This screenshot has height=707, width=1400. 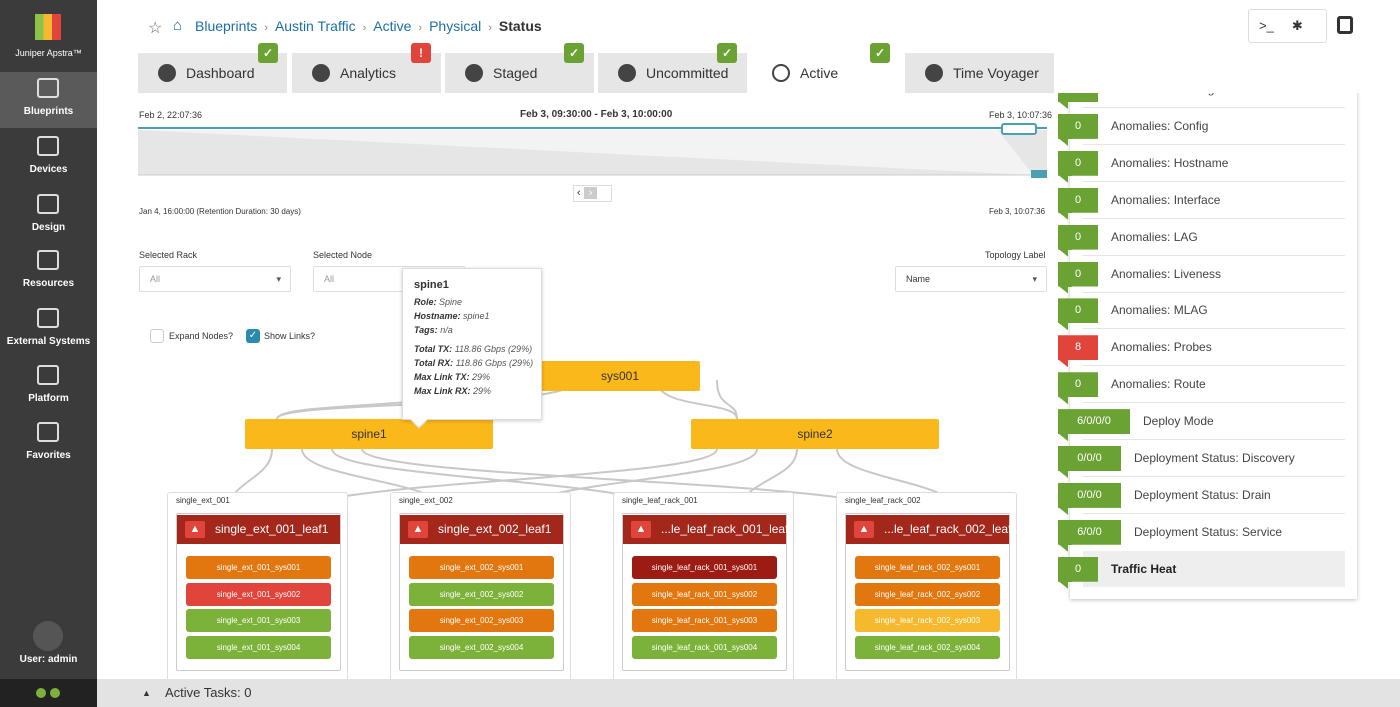 What do you see at coordinates (1203, 312) in the screenshot?
I see `status-row: 0 Anomalies: MLAG` at bounding box center [1203, 312].